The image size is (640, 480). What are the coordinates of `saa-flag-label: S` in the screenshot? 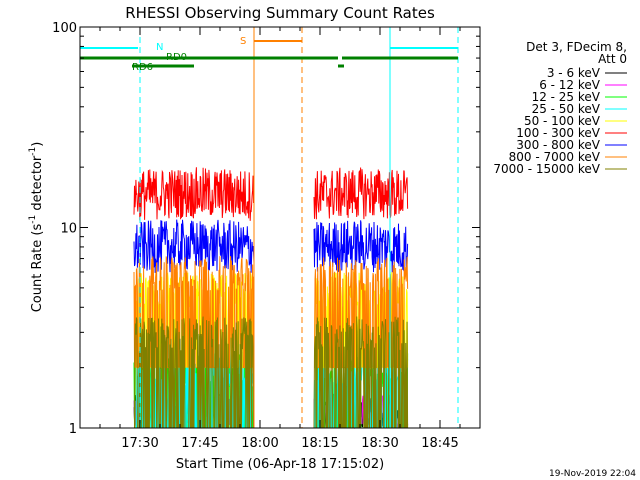 It's located at (243, 41).